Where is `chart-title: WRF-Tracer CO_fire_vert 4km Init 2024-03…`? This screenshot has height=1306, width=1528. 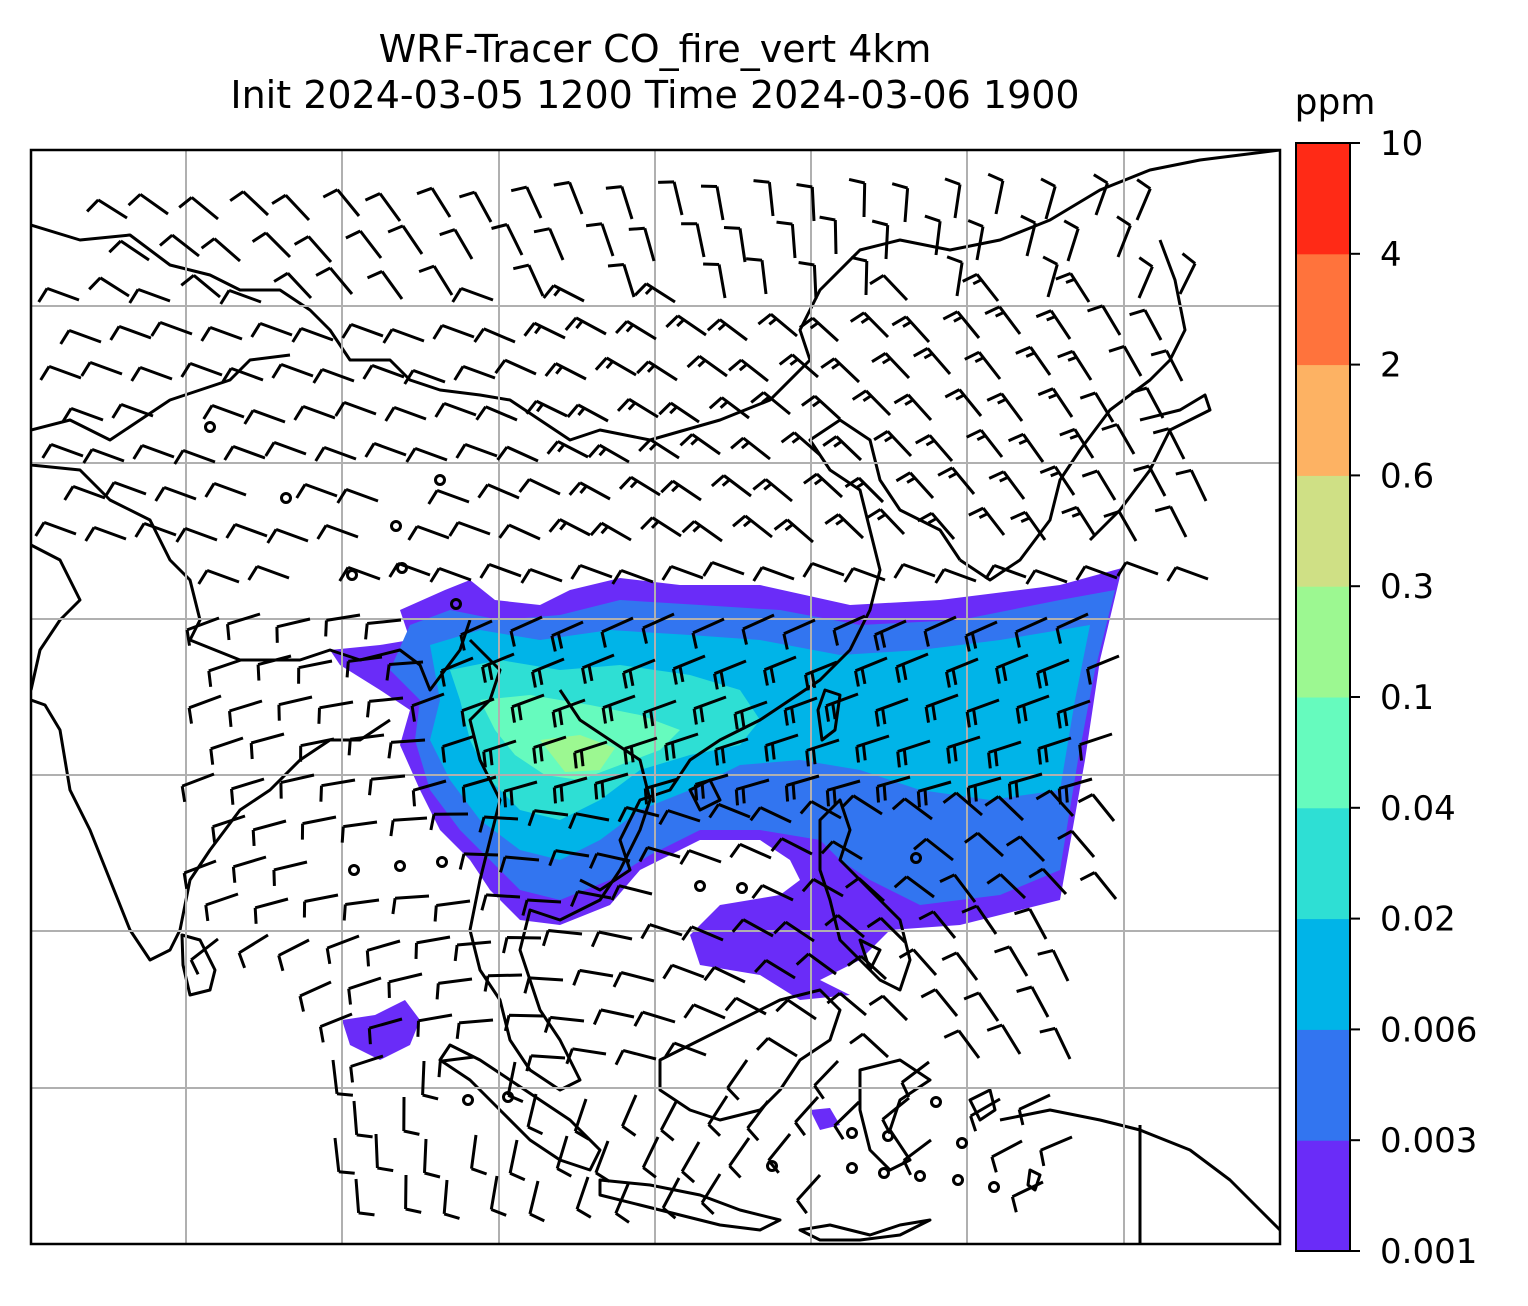 chart-title: WRF-Tracer CO_fire_vert 4km Init 2024-03… is located at coordinates (655, 72).